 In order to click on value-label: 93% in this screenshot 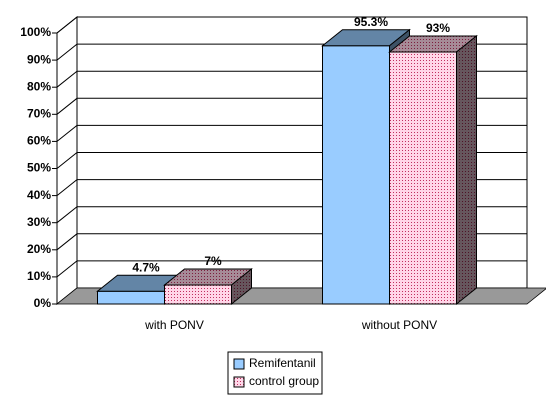, I will do `click(438, 28)`.